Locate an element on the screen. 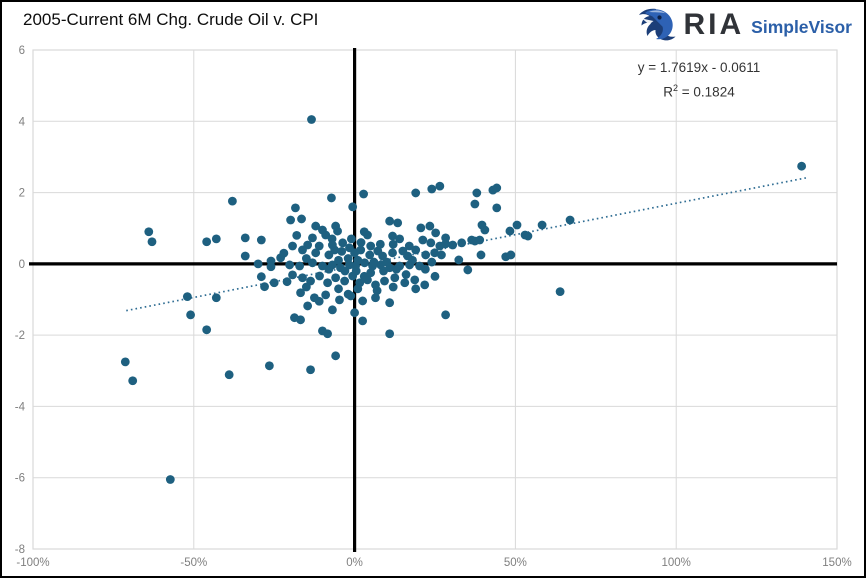  svg-text: -2 is located at coordinates (20, 336).